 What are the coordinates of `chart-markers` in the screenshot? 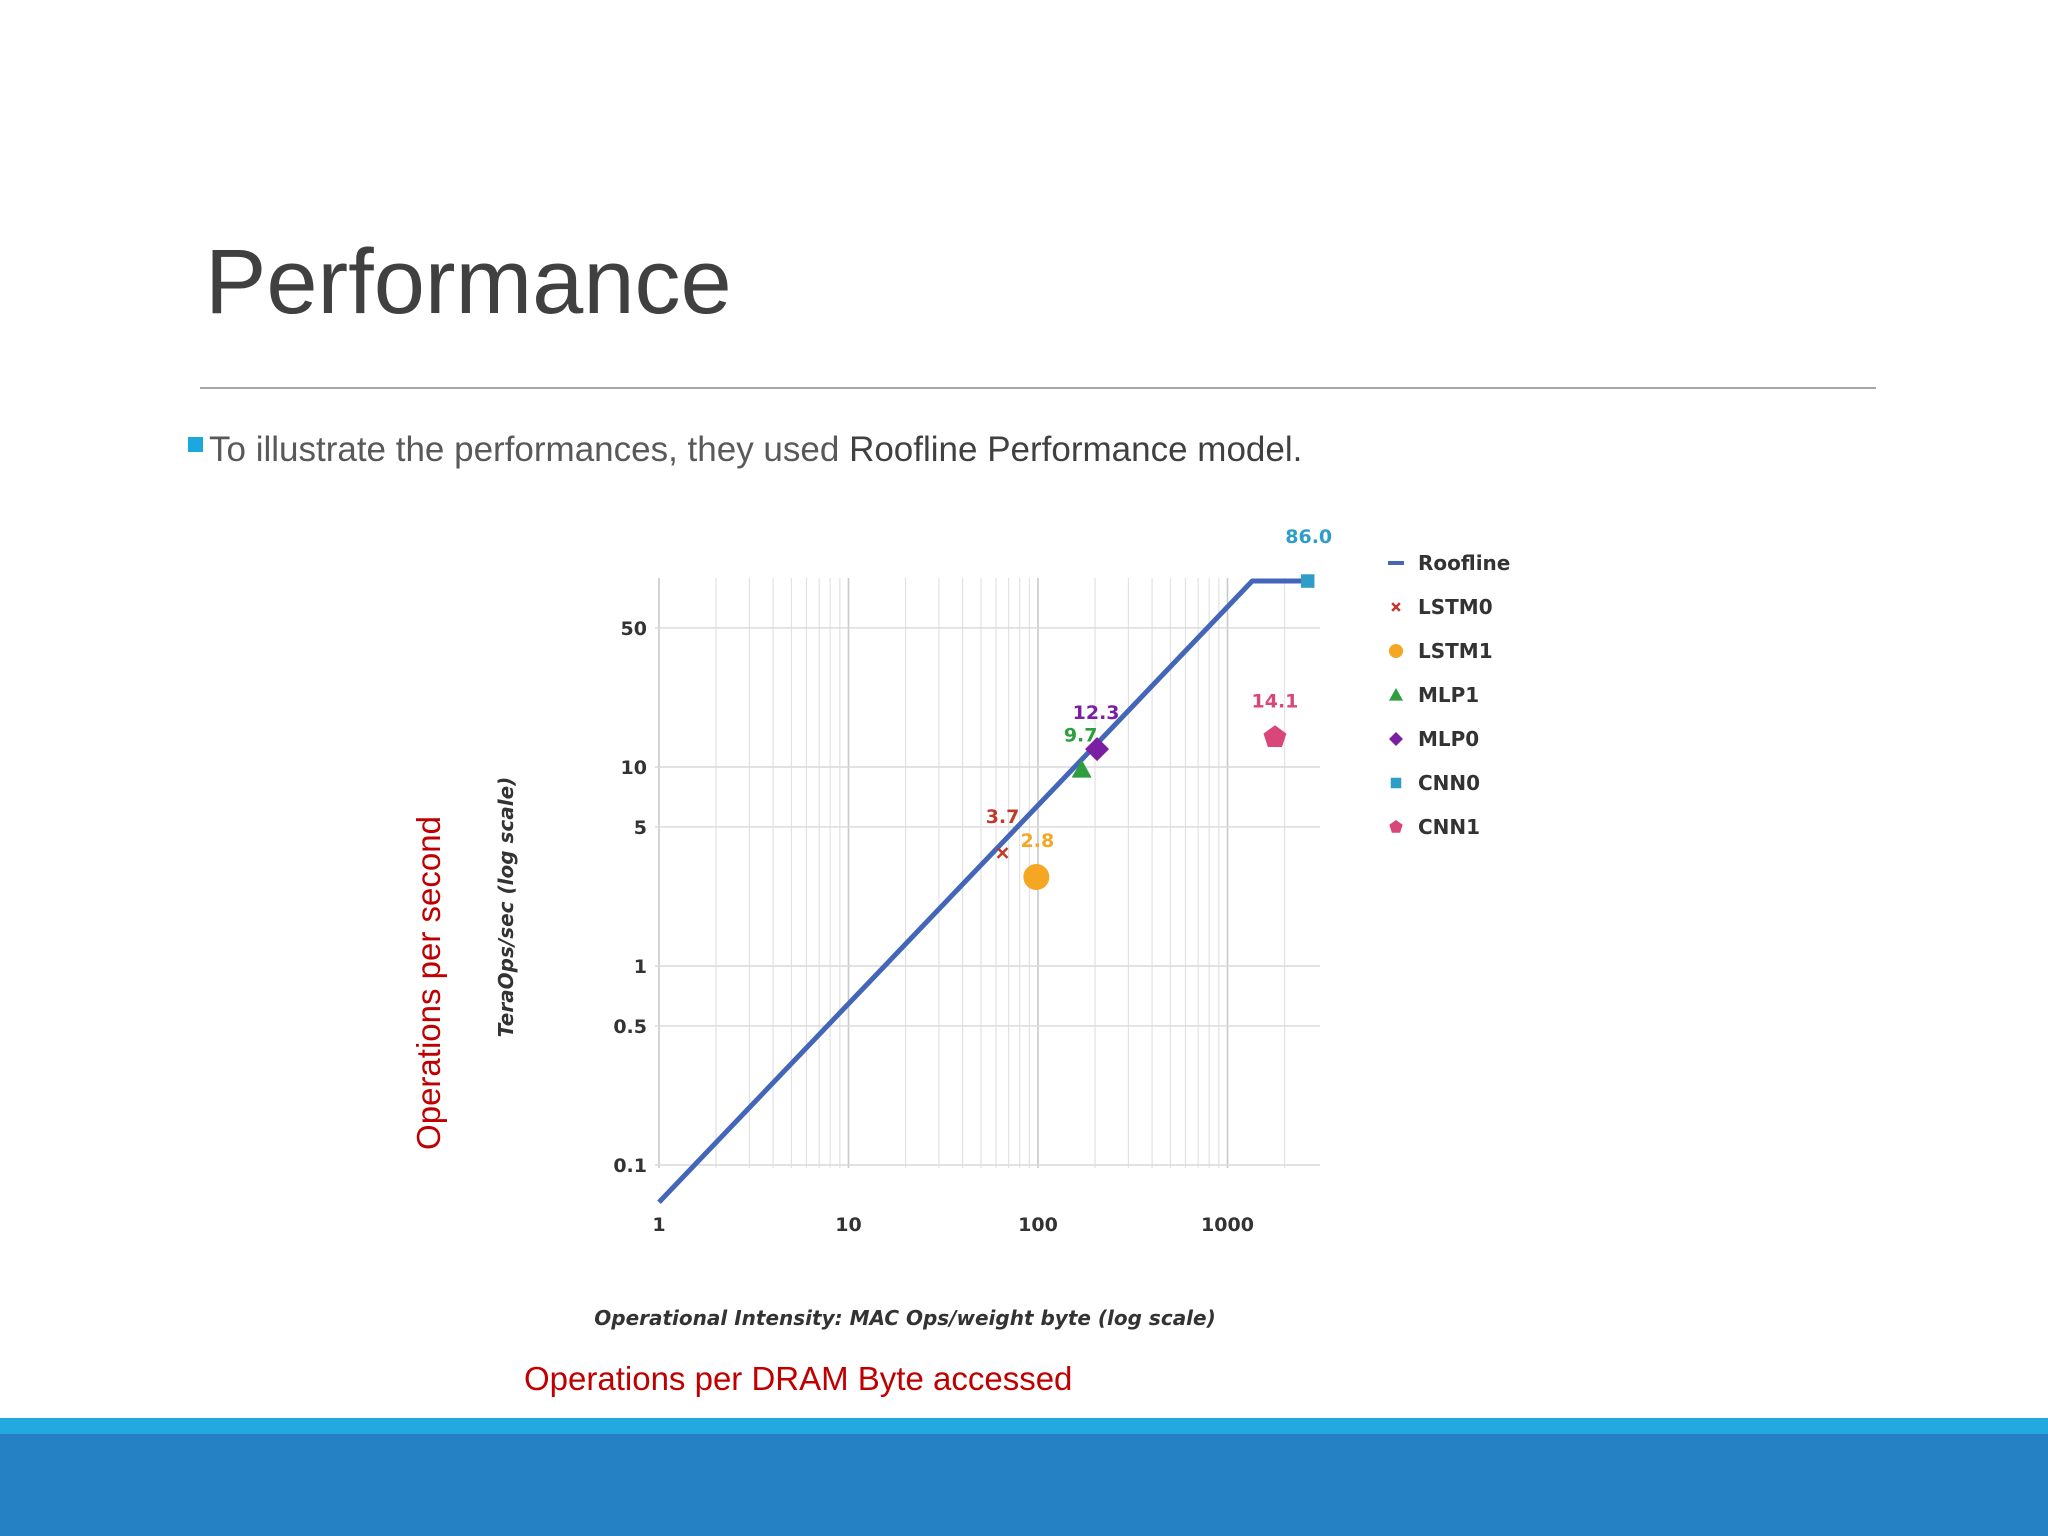 It's located at (1155, 732).